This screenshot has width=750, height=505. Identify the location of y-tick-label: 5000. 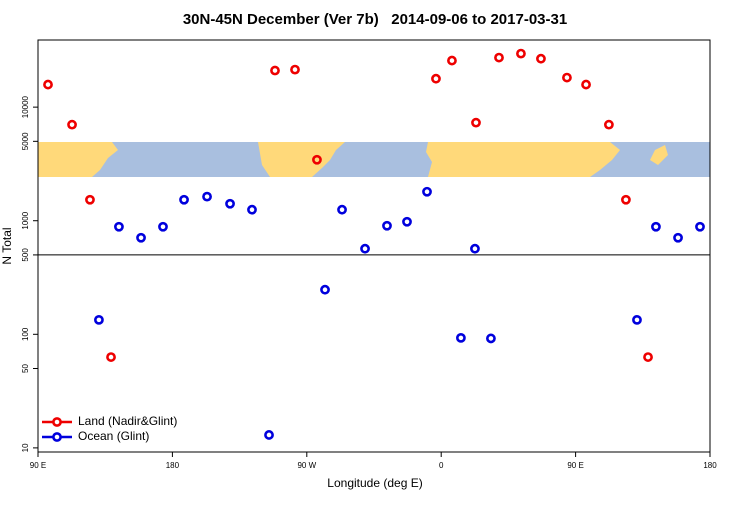
(25, 141).